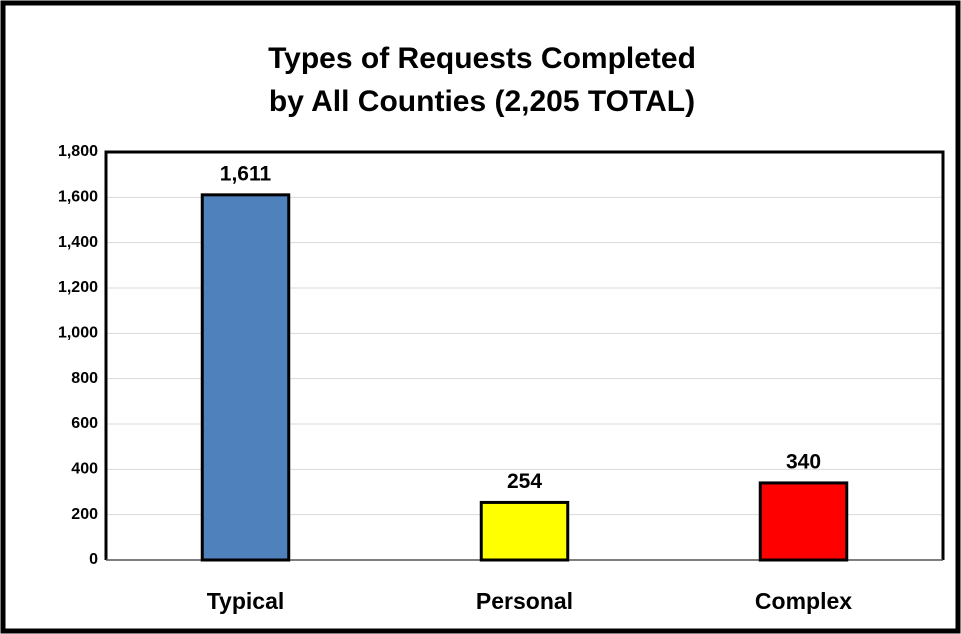 The image size is (961, 634). Describe the element at coordinates (78, 333) in the screenshot. I see `y-tick-label: 1,000` at that location.